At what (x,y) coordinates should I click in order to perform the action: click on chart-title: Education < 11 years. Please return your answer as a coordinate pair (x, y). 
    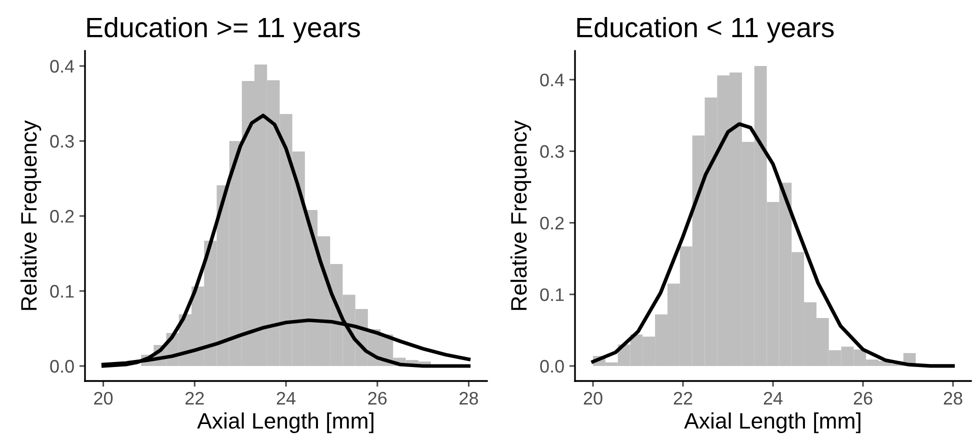
    Looking at the image, I should click on (705, 29).